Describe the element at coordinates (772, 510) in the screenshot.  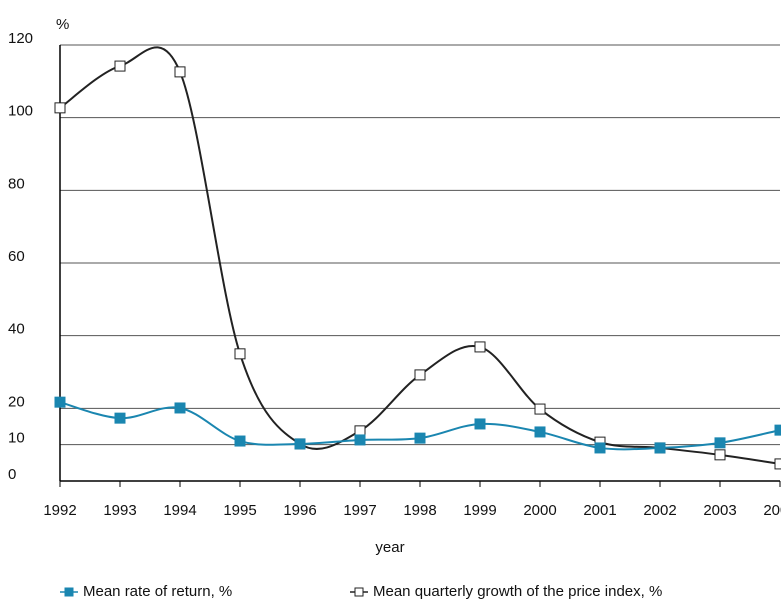
I see `x-tick-label: 2004` at that location.